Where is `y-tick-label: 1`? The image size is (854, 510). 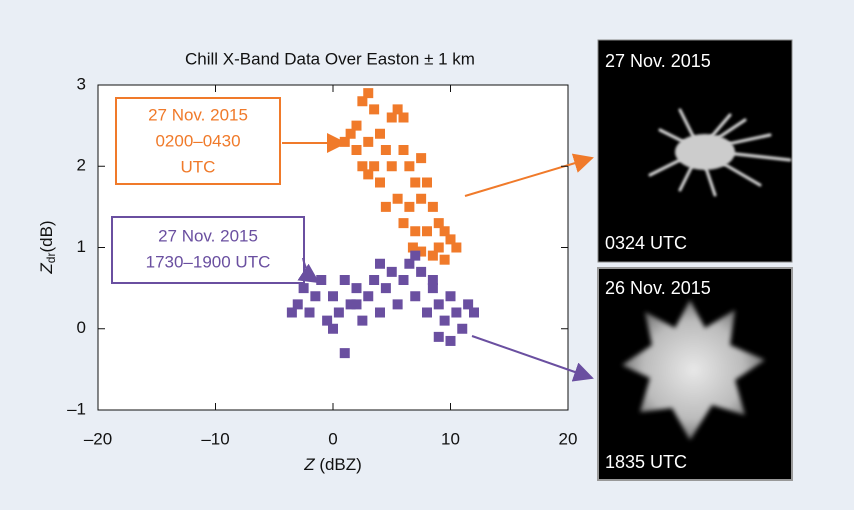 y-tick-label: 1 is located at coordinates (81, 246).